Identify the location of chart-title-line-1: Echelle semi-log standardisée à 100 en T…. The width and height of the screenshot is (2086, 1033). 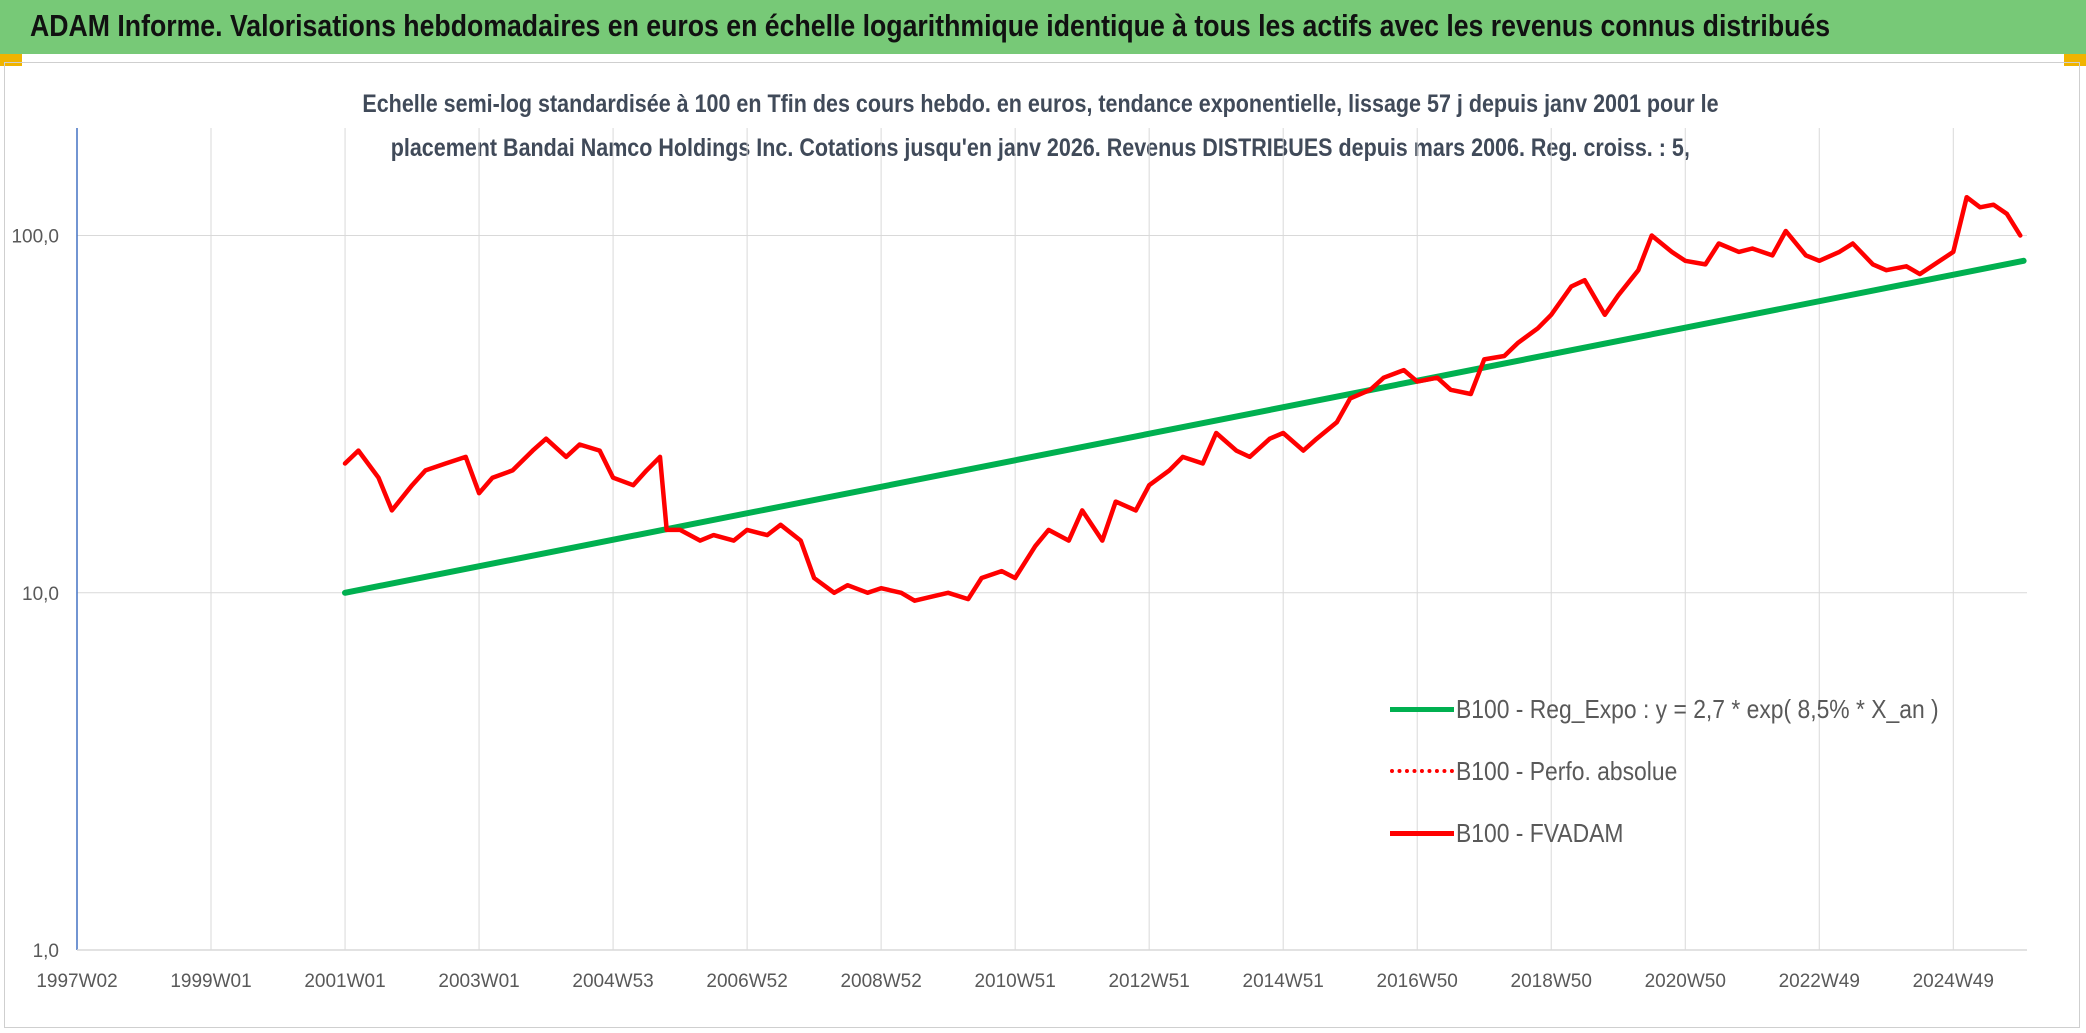
(1040, 104).